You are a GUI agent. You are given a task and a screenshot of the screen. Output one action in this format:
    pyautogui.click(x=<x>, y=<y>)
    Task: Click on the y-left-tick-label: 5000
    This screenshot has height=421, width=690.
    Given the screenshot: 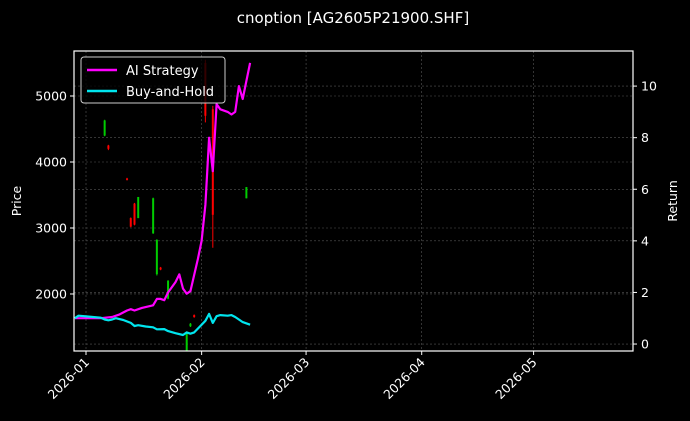 What is the action you would take?
    pyautogui.click(x=51, y=96)
    